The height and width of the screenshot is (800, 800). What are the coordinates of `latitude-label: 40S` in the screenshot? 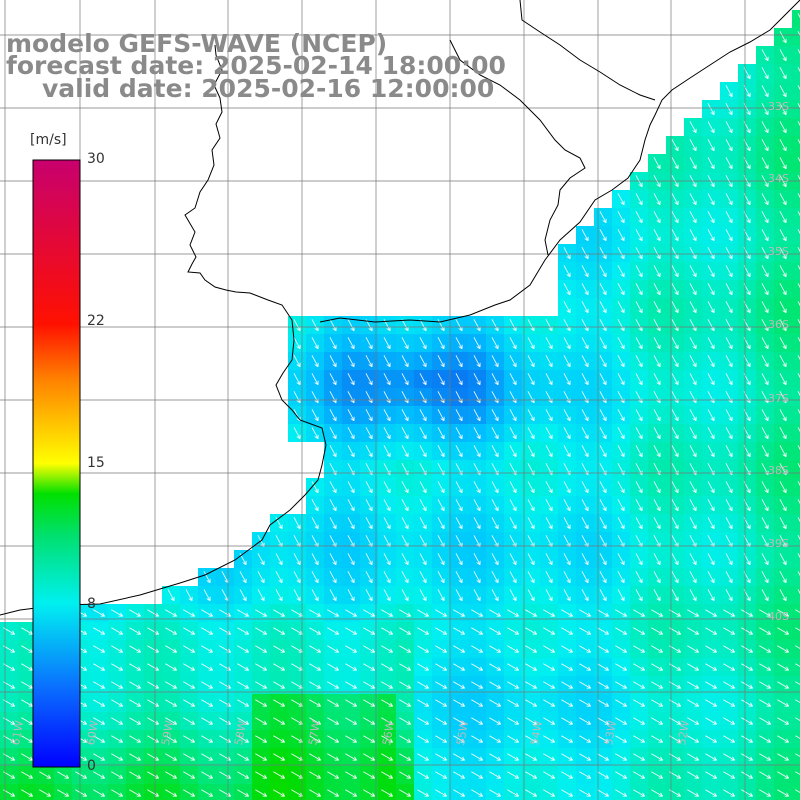 It's located at (778, 616).